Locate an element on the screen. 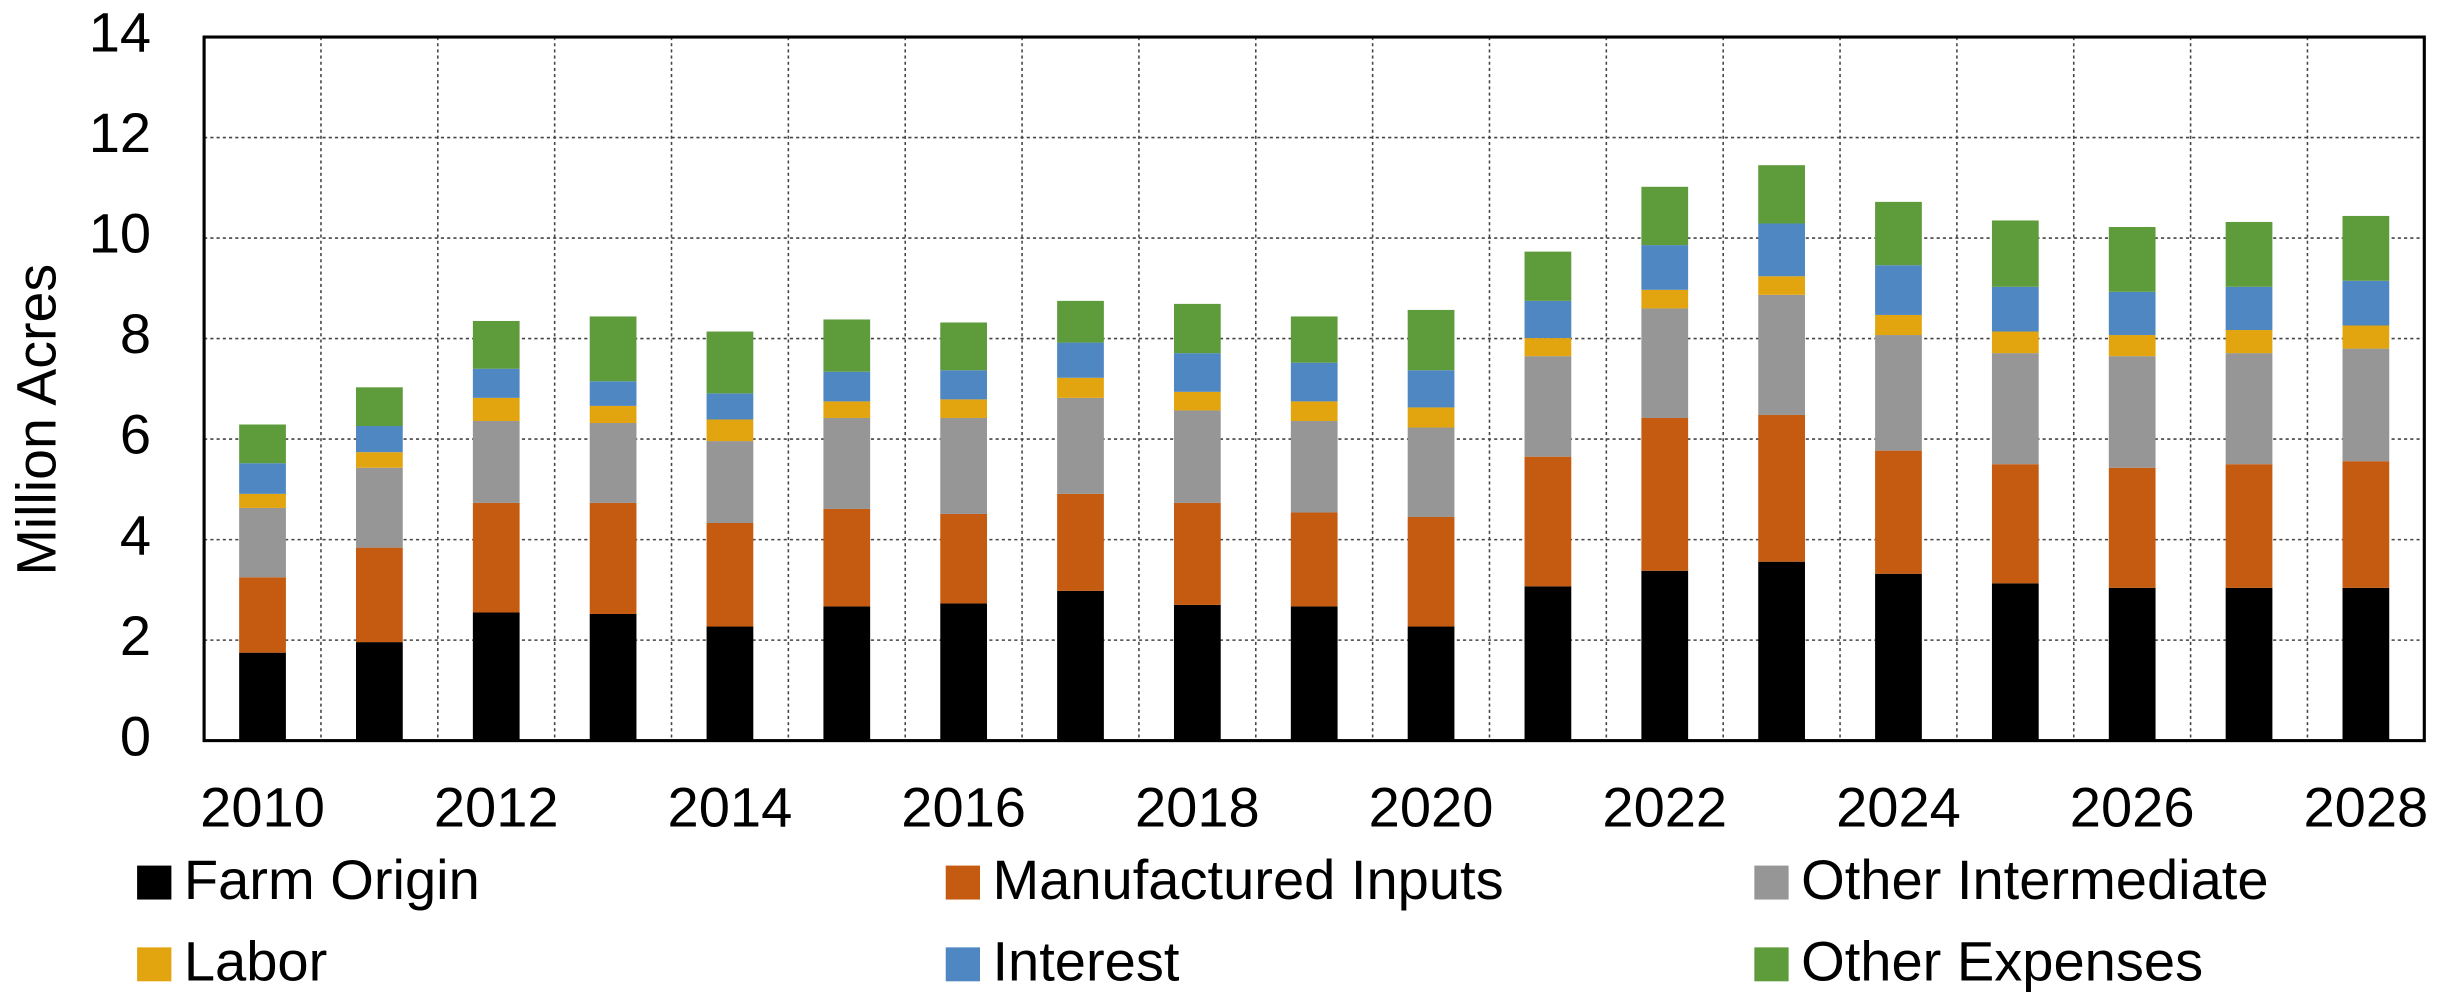  legend-label: Other Intermediate is located at coordinates (2034, 879).